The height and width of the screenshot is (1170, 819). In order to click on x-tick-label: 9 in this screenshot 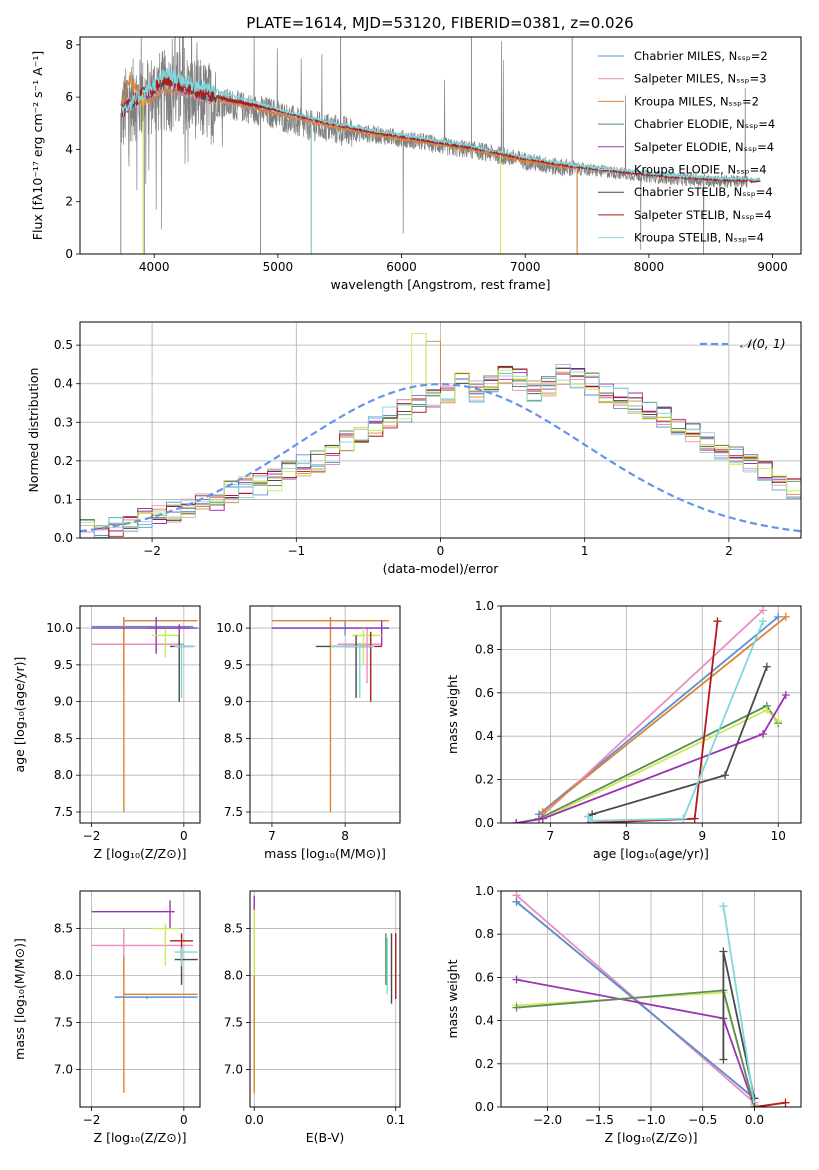, I will do `click(702, 836)`.